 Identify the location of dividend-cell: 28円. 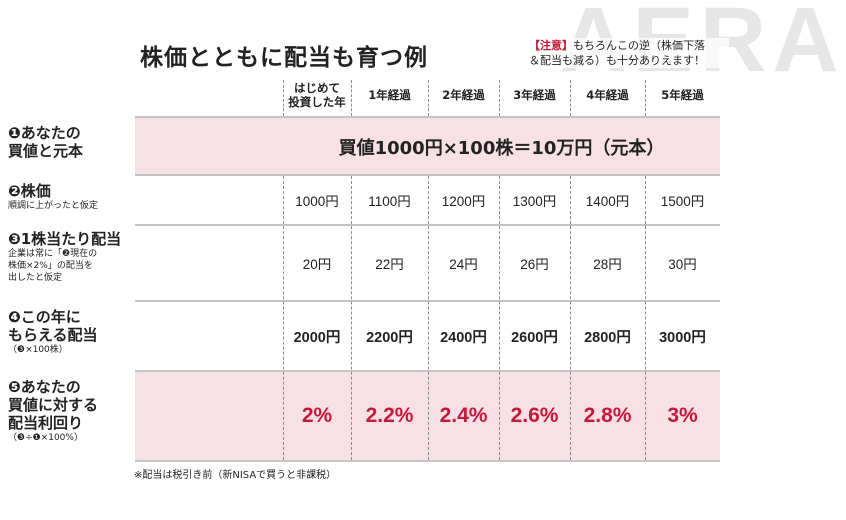
(607, 264).